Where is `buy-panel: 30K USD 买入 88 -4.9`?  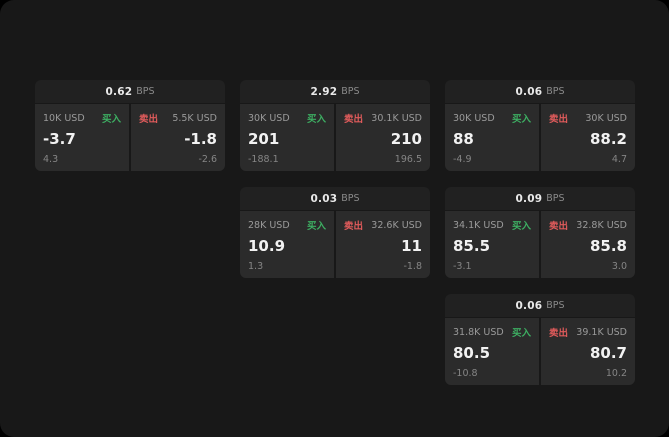
buy-panel: 30K USD 买入 88 -4.9 is located at coordinates (492, 137).